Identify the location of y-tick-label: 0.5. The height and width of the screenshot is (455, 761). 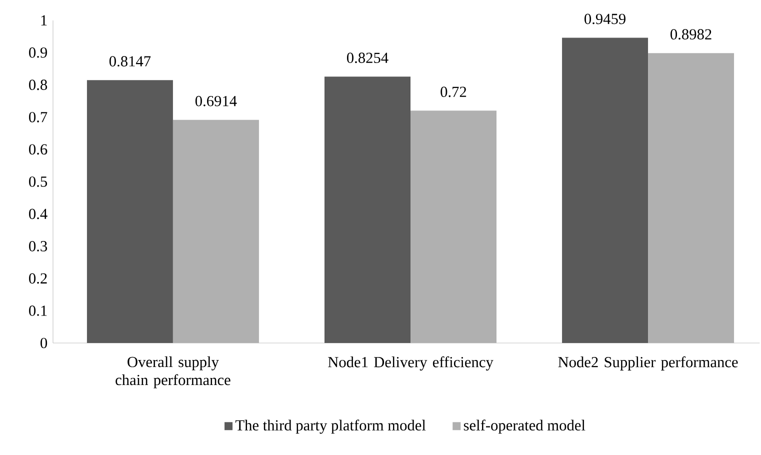
(38, 181).